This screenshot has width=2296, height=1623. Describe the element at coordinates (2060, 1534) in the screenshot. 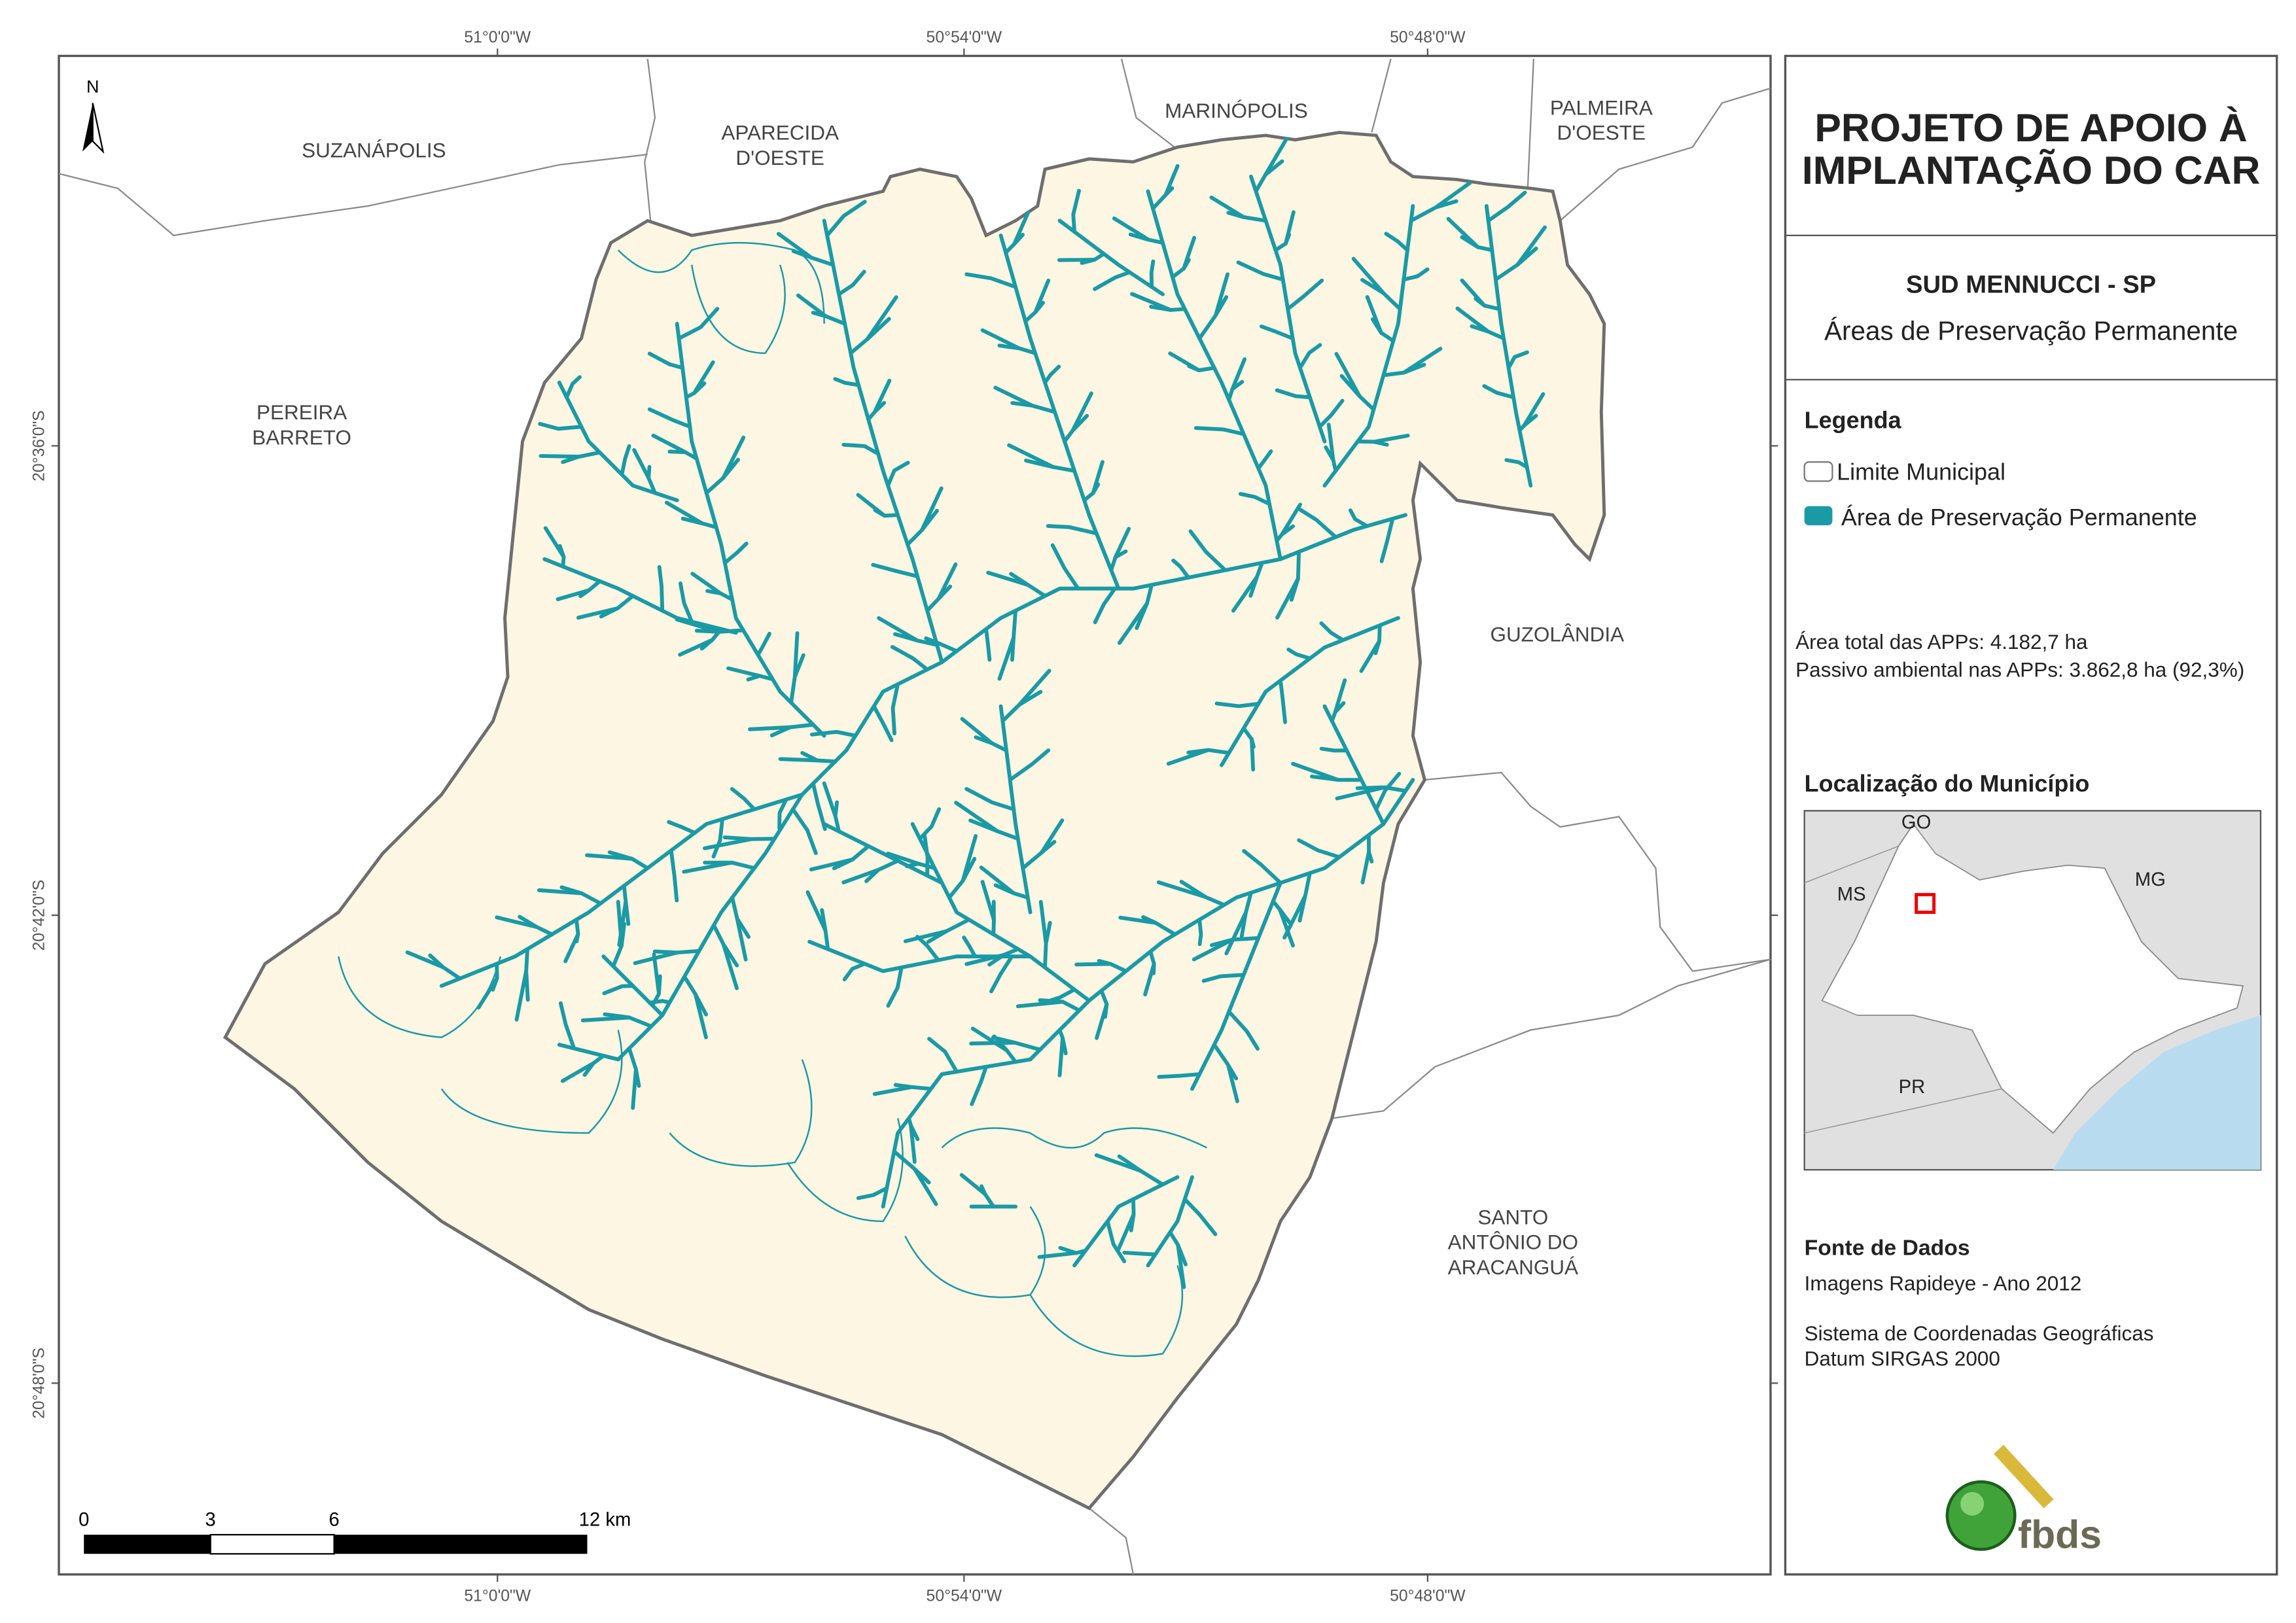

I see `logo-text: fbds` at that location.